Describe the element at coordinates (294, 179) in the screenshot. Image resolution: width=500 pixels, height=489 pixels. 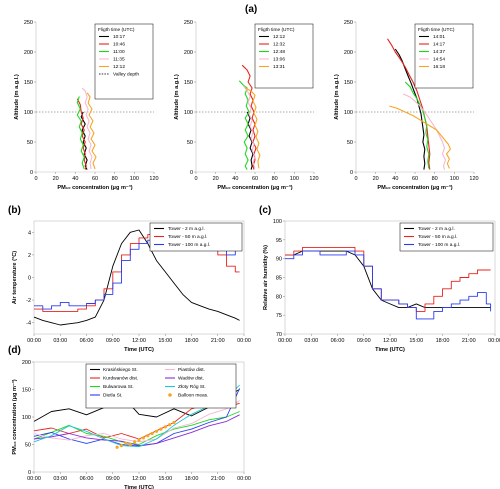
I see `x-tick-label: 100` at that location.